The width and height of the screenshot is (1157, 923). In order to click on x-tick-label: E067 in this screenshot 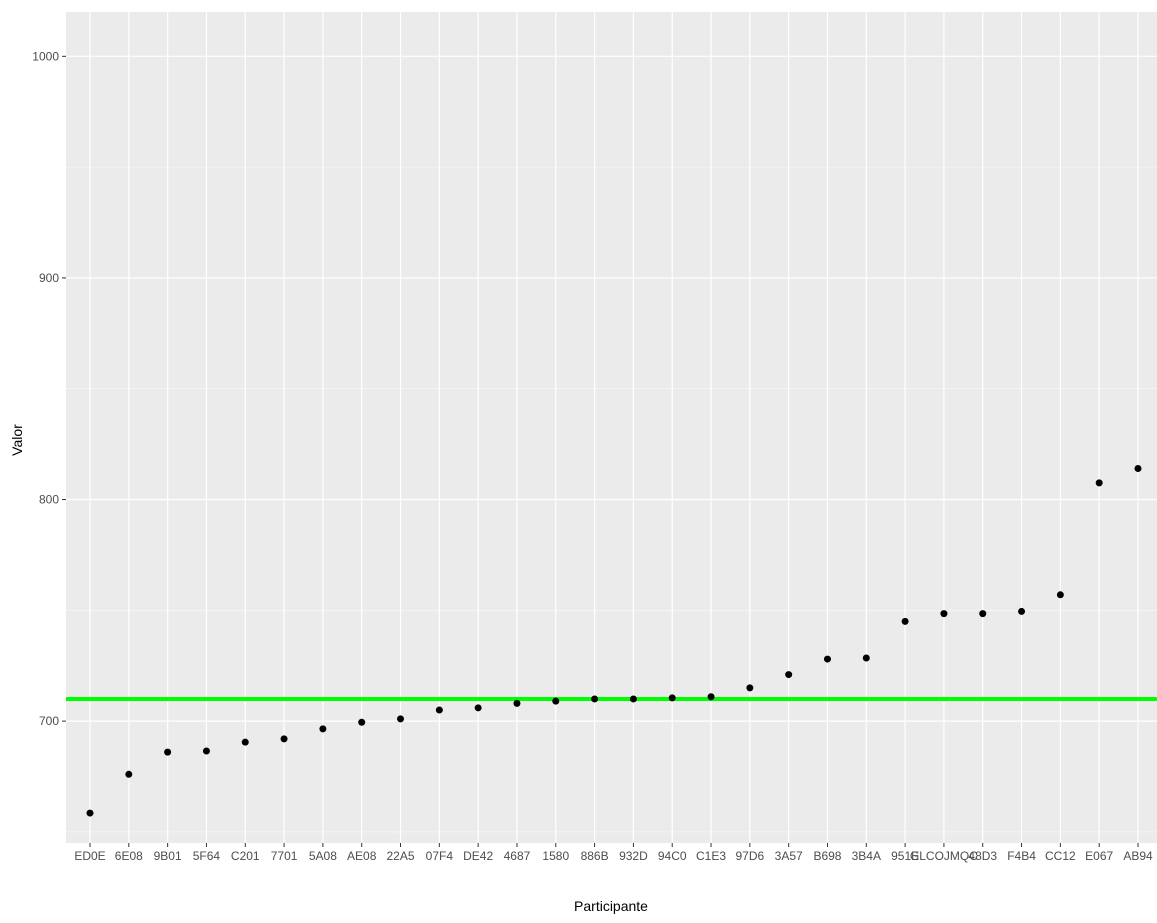, I will do `click(1099, 856)`.